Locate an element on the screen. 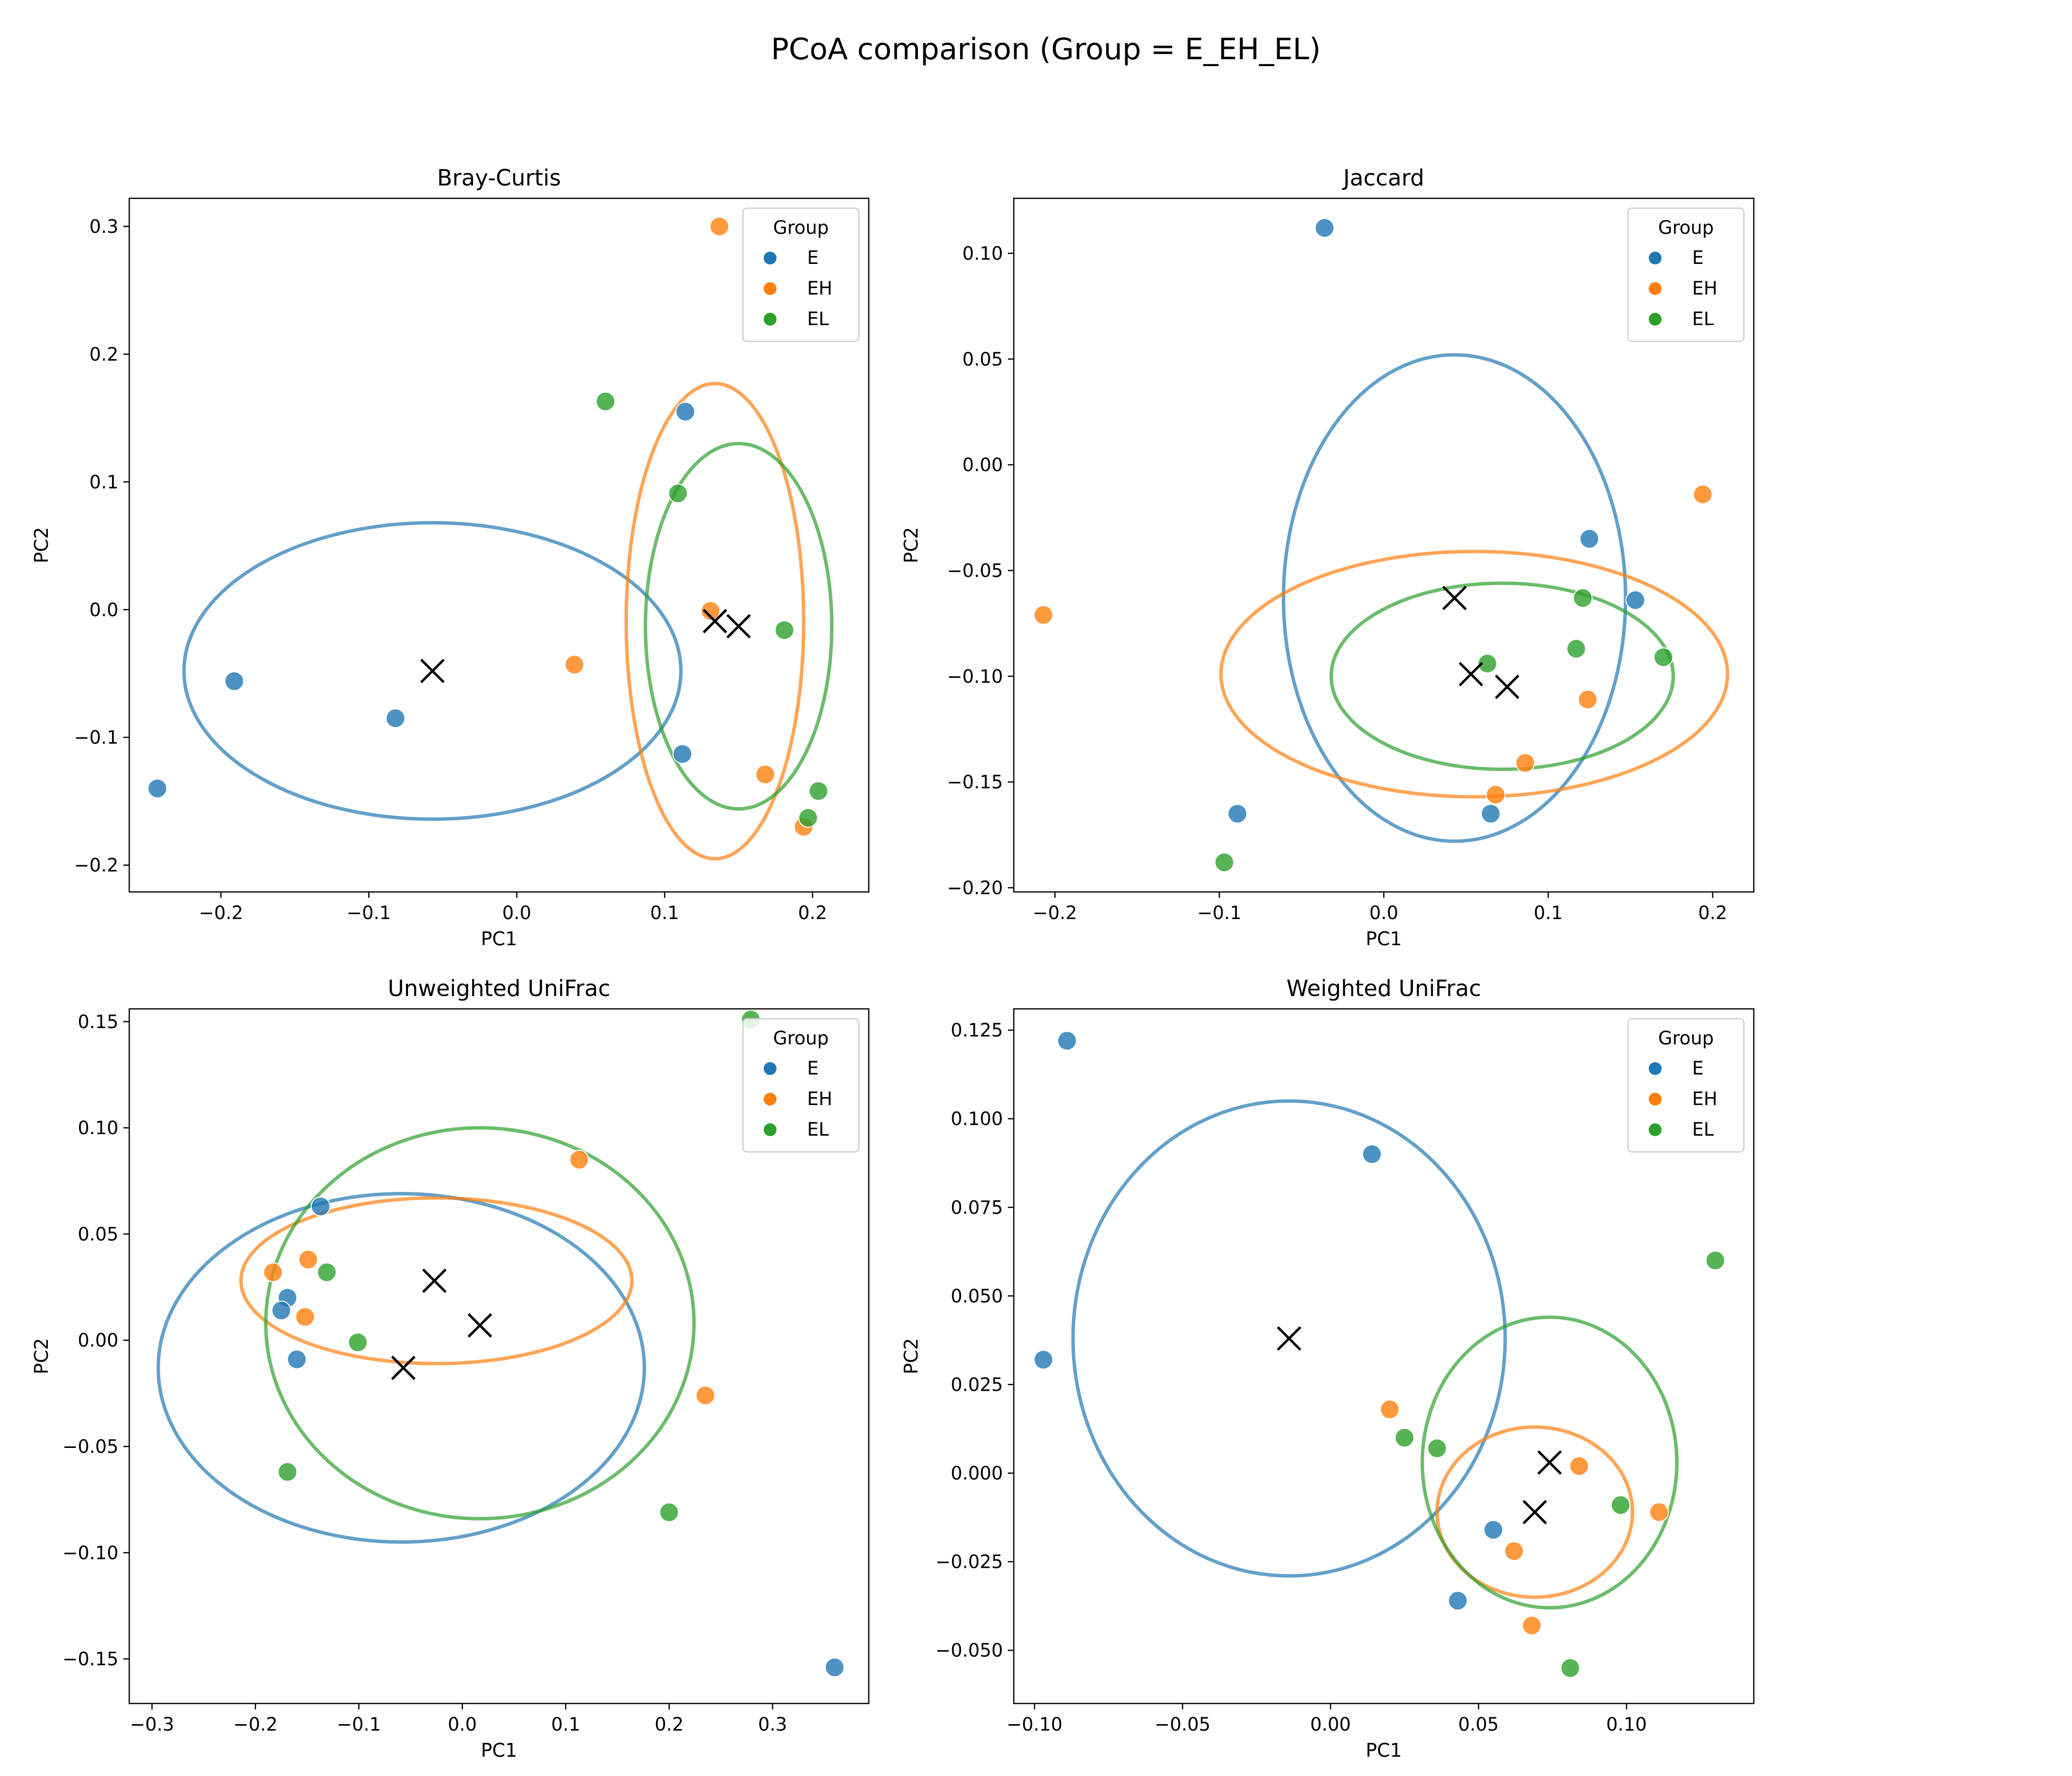  x-tick-label: −0.05 is located at coordinates (1182, 1725).